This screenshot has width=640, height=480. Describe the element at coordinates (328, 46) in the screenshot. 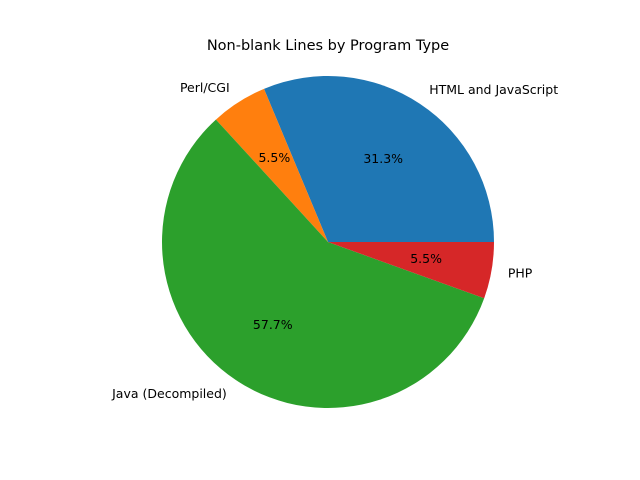

I see `chart-title: Non-blank Lines by Program Type` at that location.